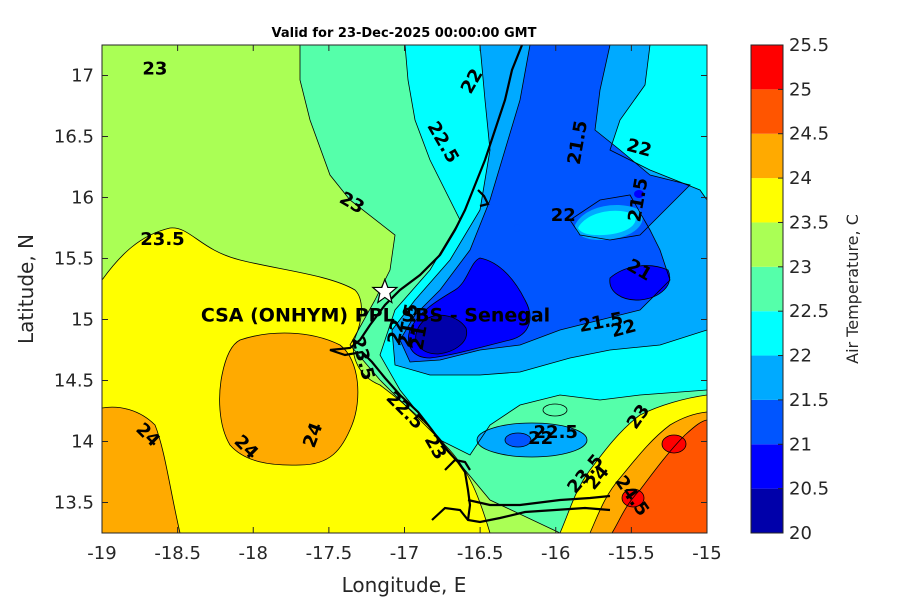 The height and width of the screenshot is (604, 900). Describe the element at coordinates (555, 553) in the screenshot. I see `x-tick-label: -16` at that location.